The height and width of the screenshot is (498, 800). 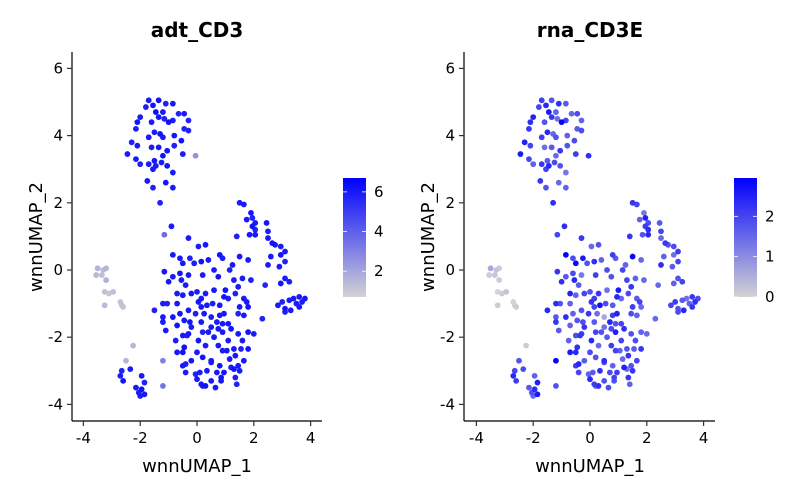 What do you see at coordinates (770, 216) in the screenshot?
I see `legend-tick-label: 2` at bounding box center [770, 216].